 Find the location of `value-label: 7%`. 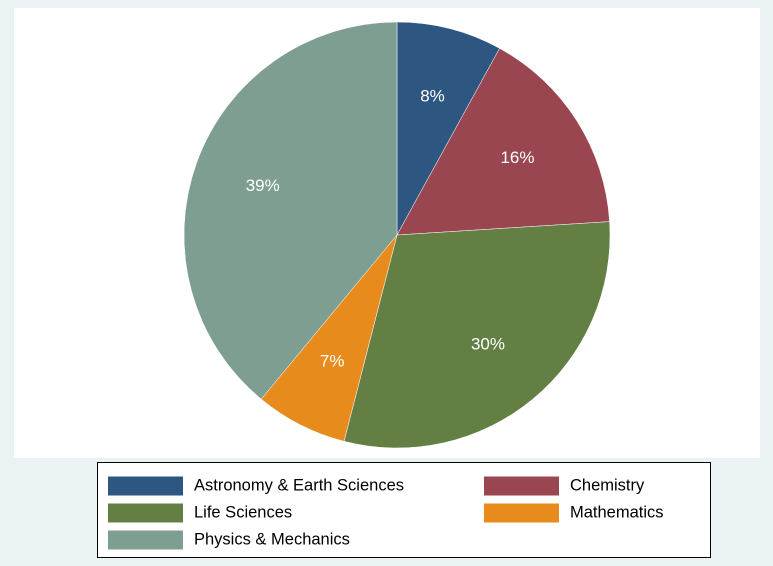

value-label: 7% is located at coordinates (332, 361).